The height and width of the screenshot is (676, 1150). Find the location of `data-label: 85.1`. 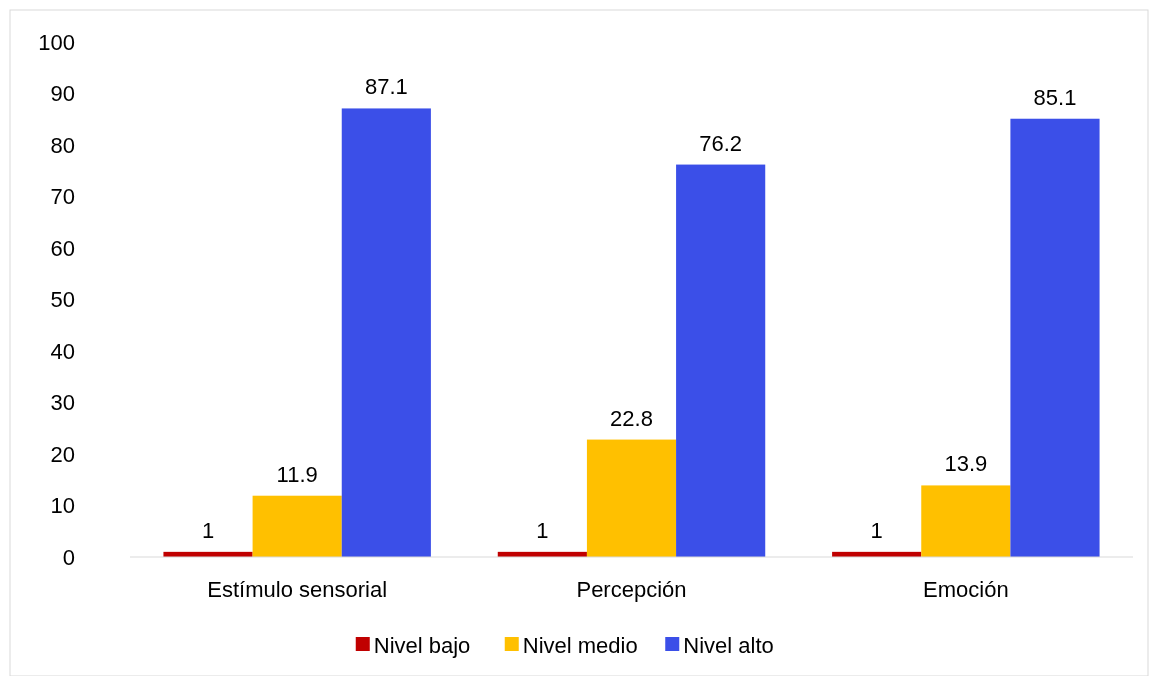

data-label: 85.1 is located at coordinates (1055, 97).